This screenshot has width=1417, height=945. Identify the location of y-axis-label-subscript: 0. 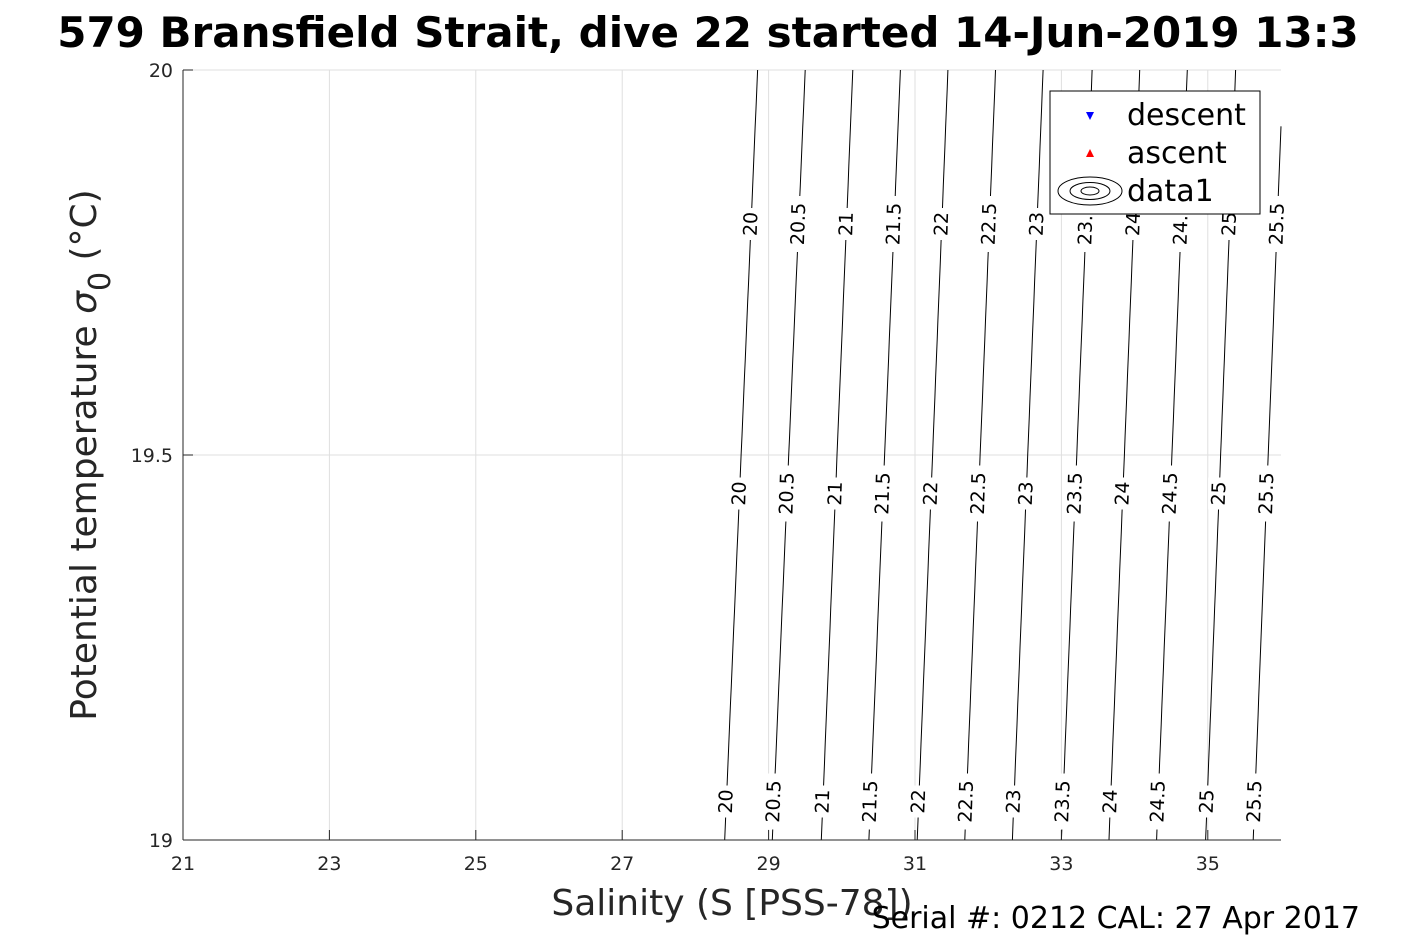
(100, 281).